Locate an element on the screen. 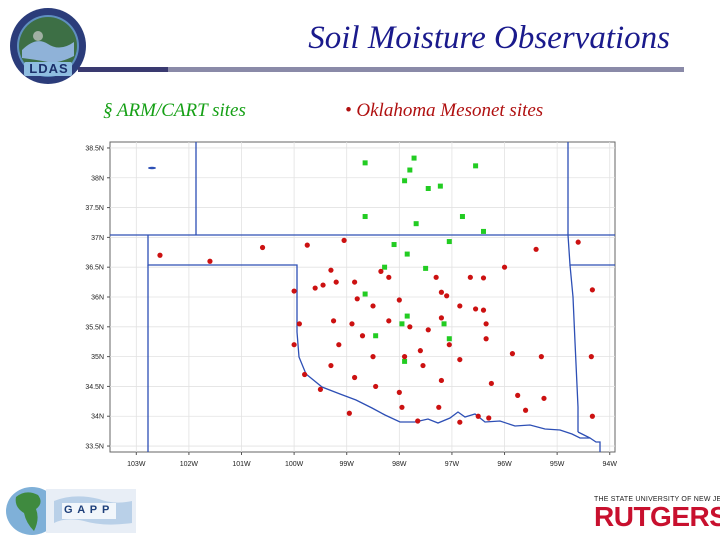 The width and height of the screenshot is (720, 544). x-tick-label: 99W is located at coordinates (347, 464).